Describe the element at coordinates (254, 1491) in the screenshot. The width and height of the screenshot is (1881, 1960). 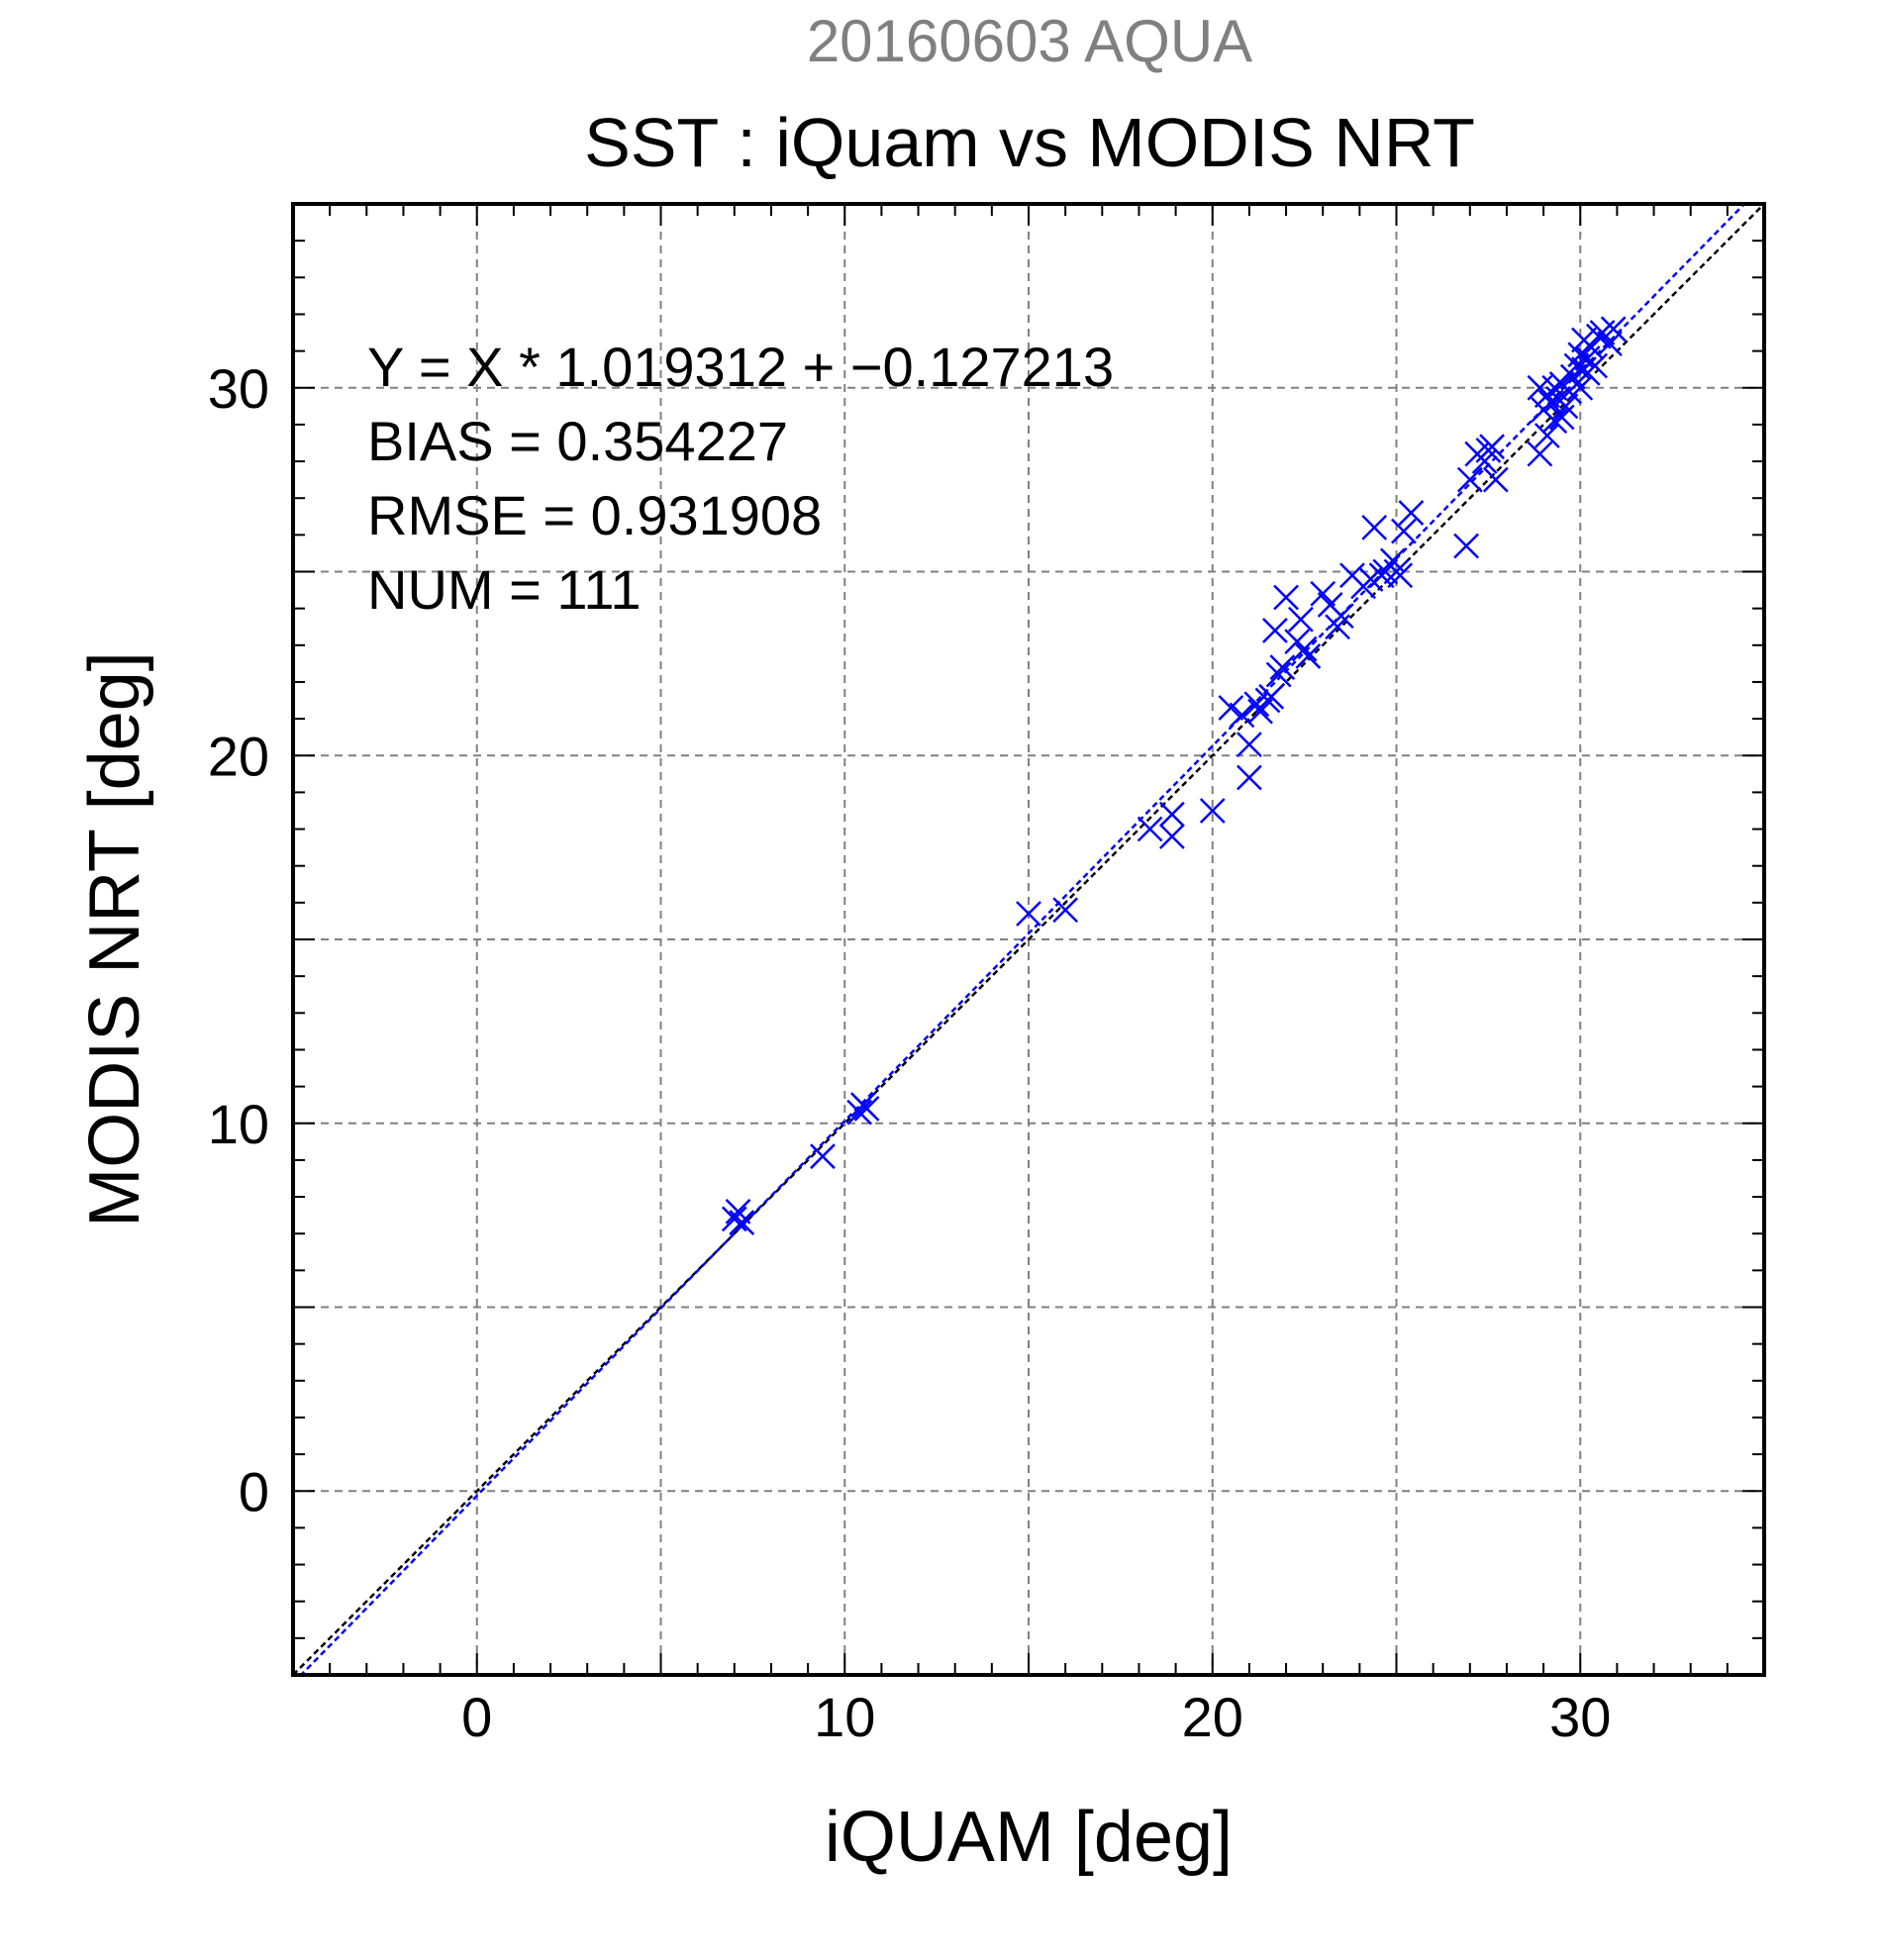
I see `y-tick-label: 0` at that location.